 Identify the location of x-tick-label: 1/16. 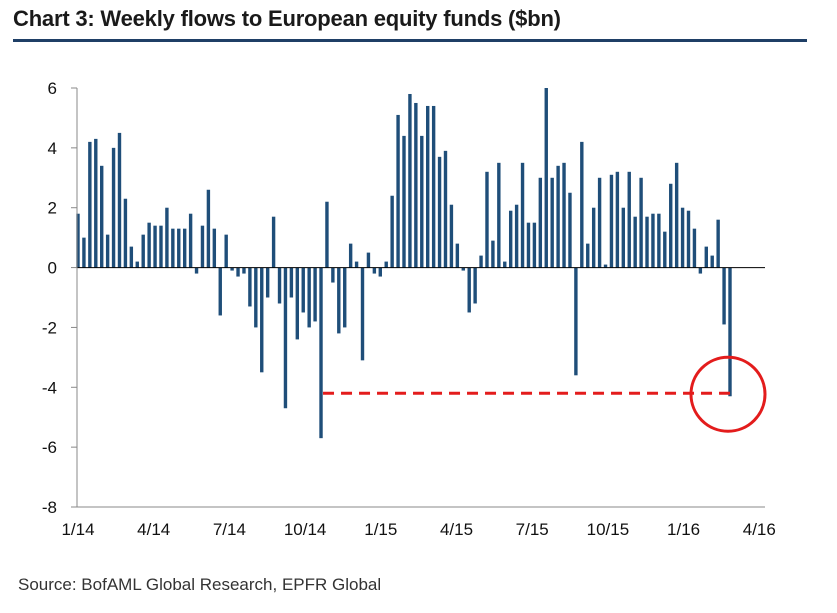
(683, 529).